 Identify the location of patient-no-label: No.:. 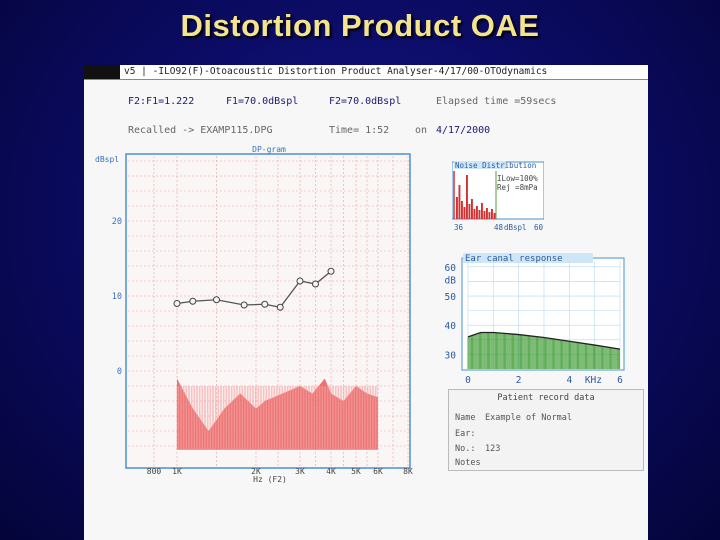
(465, 449).